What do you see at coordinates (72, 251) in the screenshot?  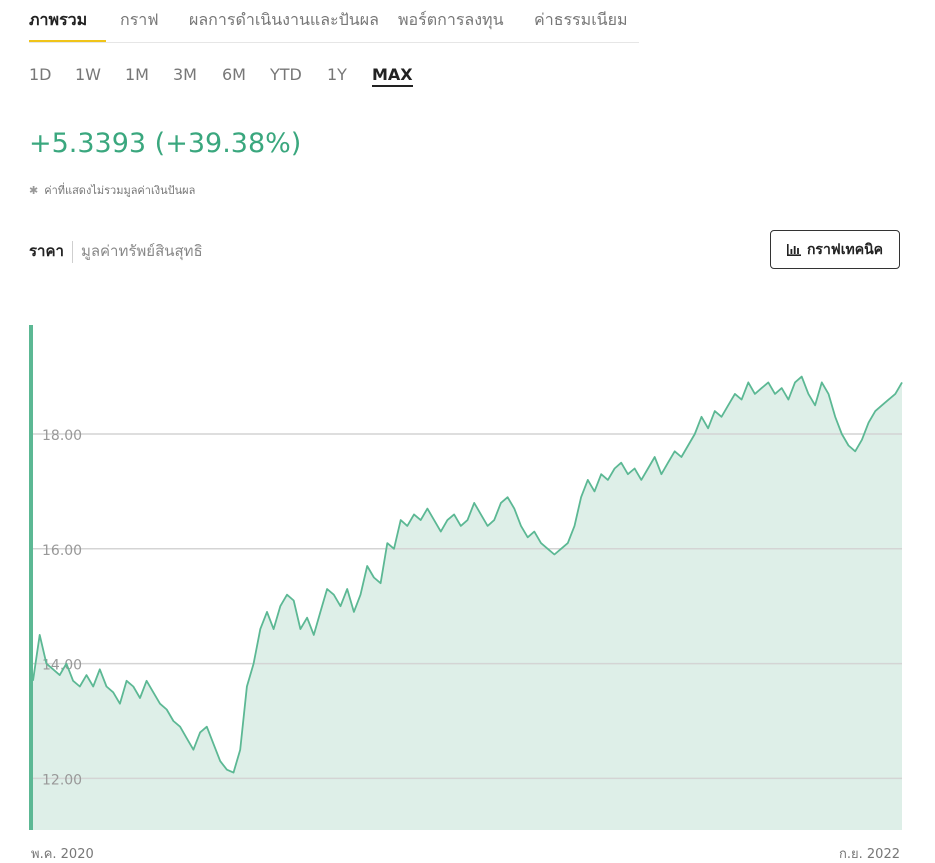 I see `toggle-divider` at bounding box center [72, 251].